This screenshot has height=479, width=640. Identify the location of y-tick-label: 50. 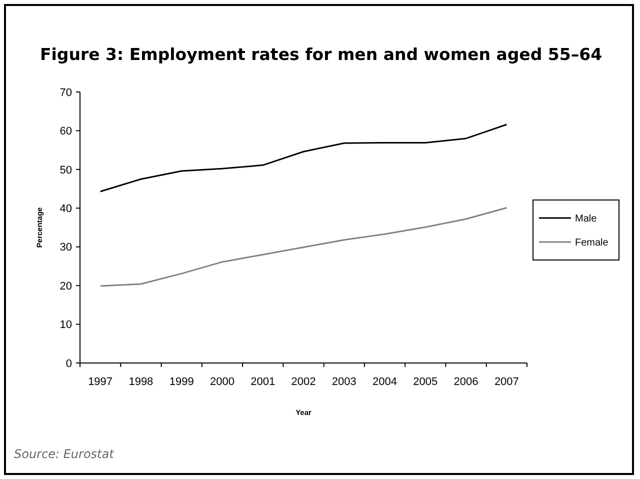
(66, 170).